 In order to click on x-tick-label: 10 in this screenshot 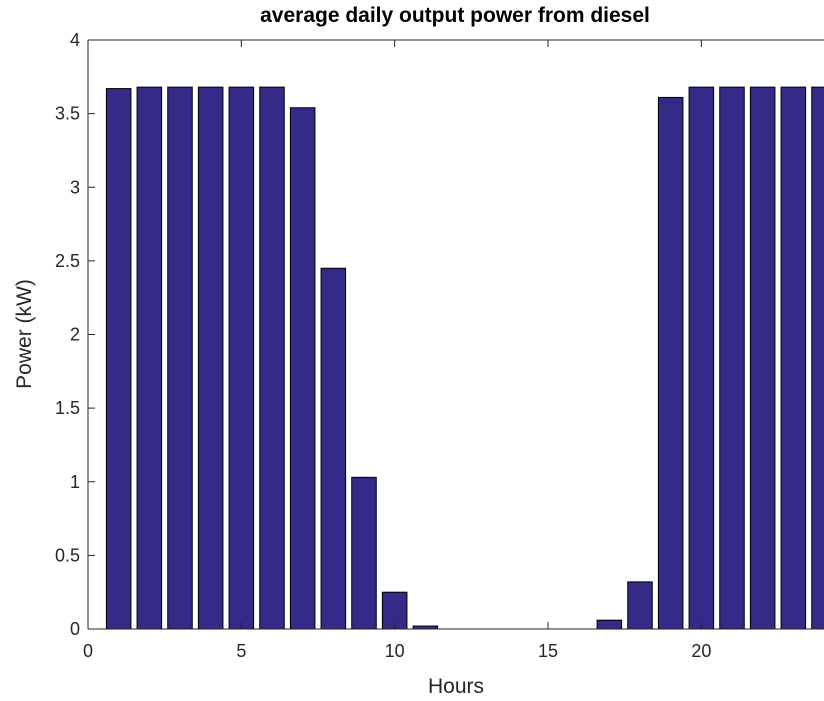, I will do `click(395, 651)`.